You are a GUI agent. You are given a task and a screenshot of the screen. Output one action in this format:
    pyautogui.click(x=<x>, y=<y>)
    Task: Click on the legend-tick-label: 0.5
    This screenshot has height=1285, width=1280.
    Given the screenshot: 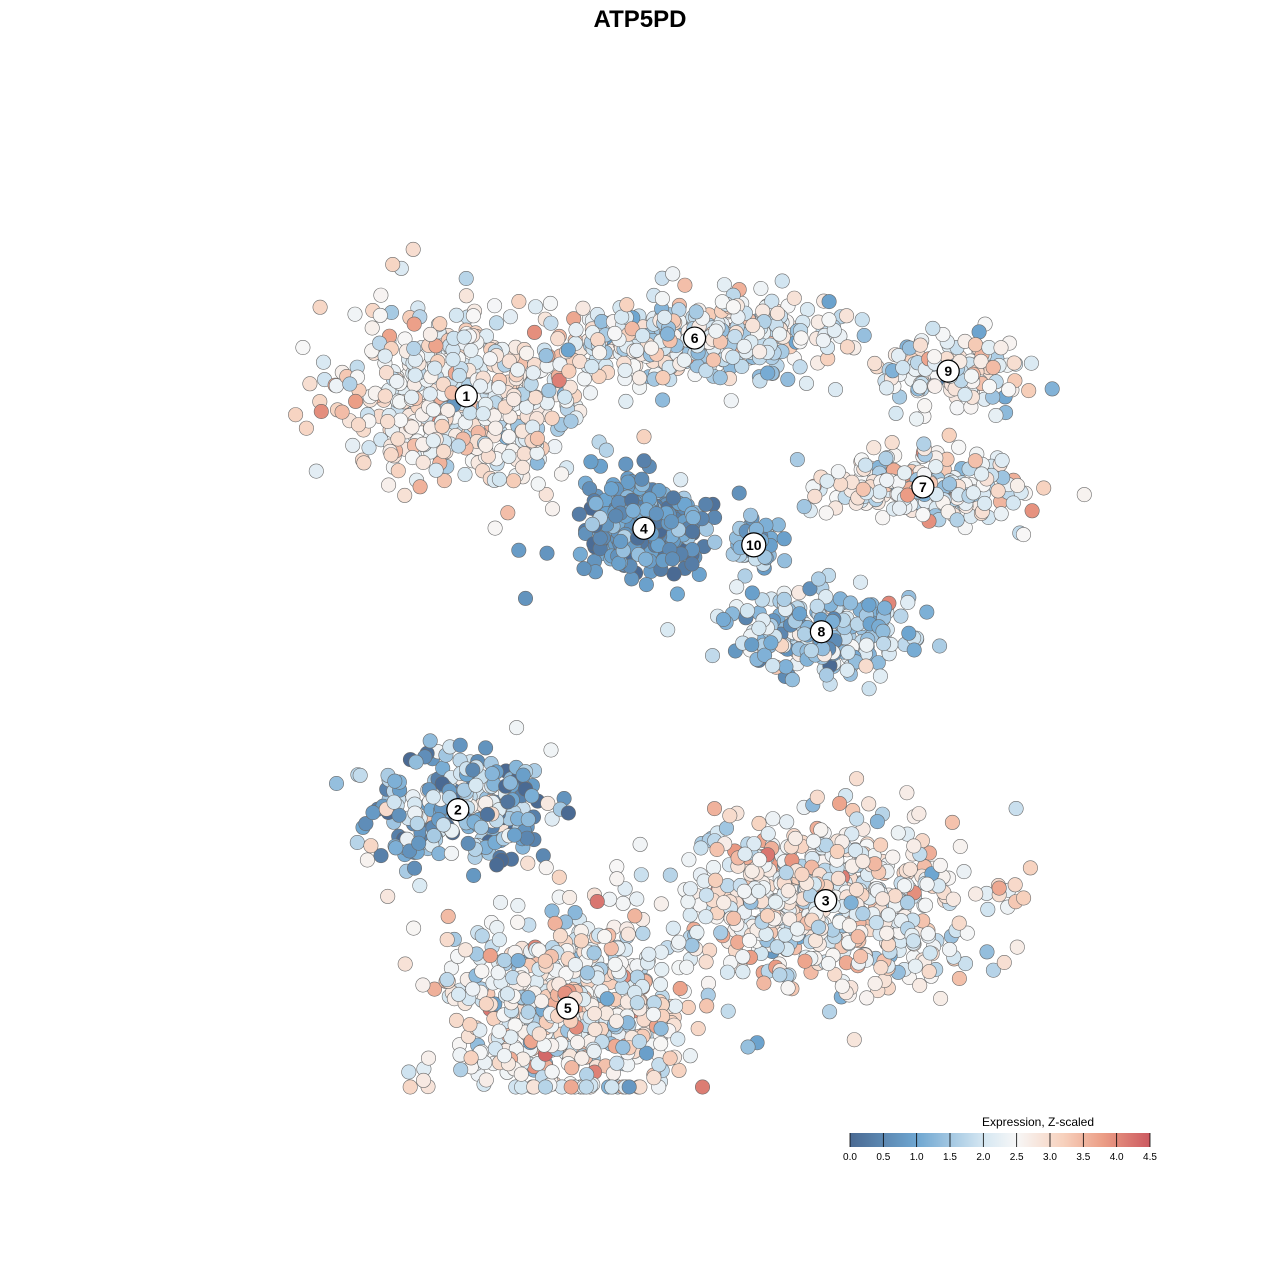 What is the action you would take?
    pyautogui.click(x=883, y=1157)
    